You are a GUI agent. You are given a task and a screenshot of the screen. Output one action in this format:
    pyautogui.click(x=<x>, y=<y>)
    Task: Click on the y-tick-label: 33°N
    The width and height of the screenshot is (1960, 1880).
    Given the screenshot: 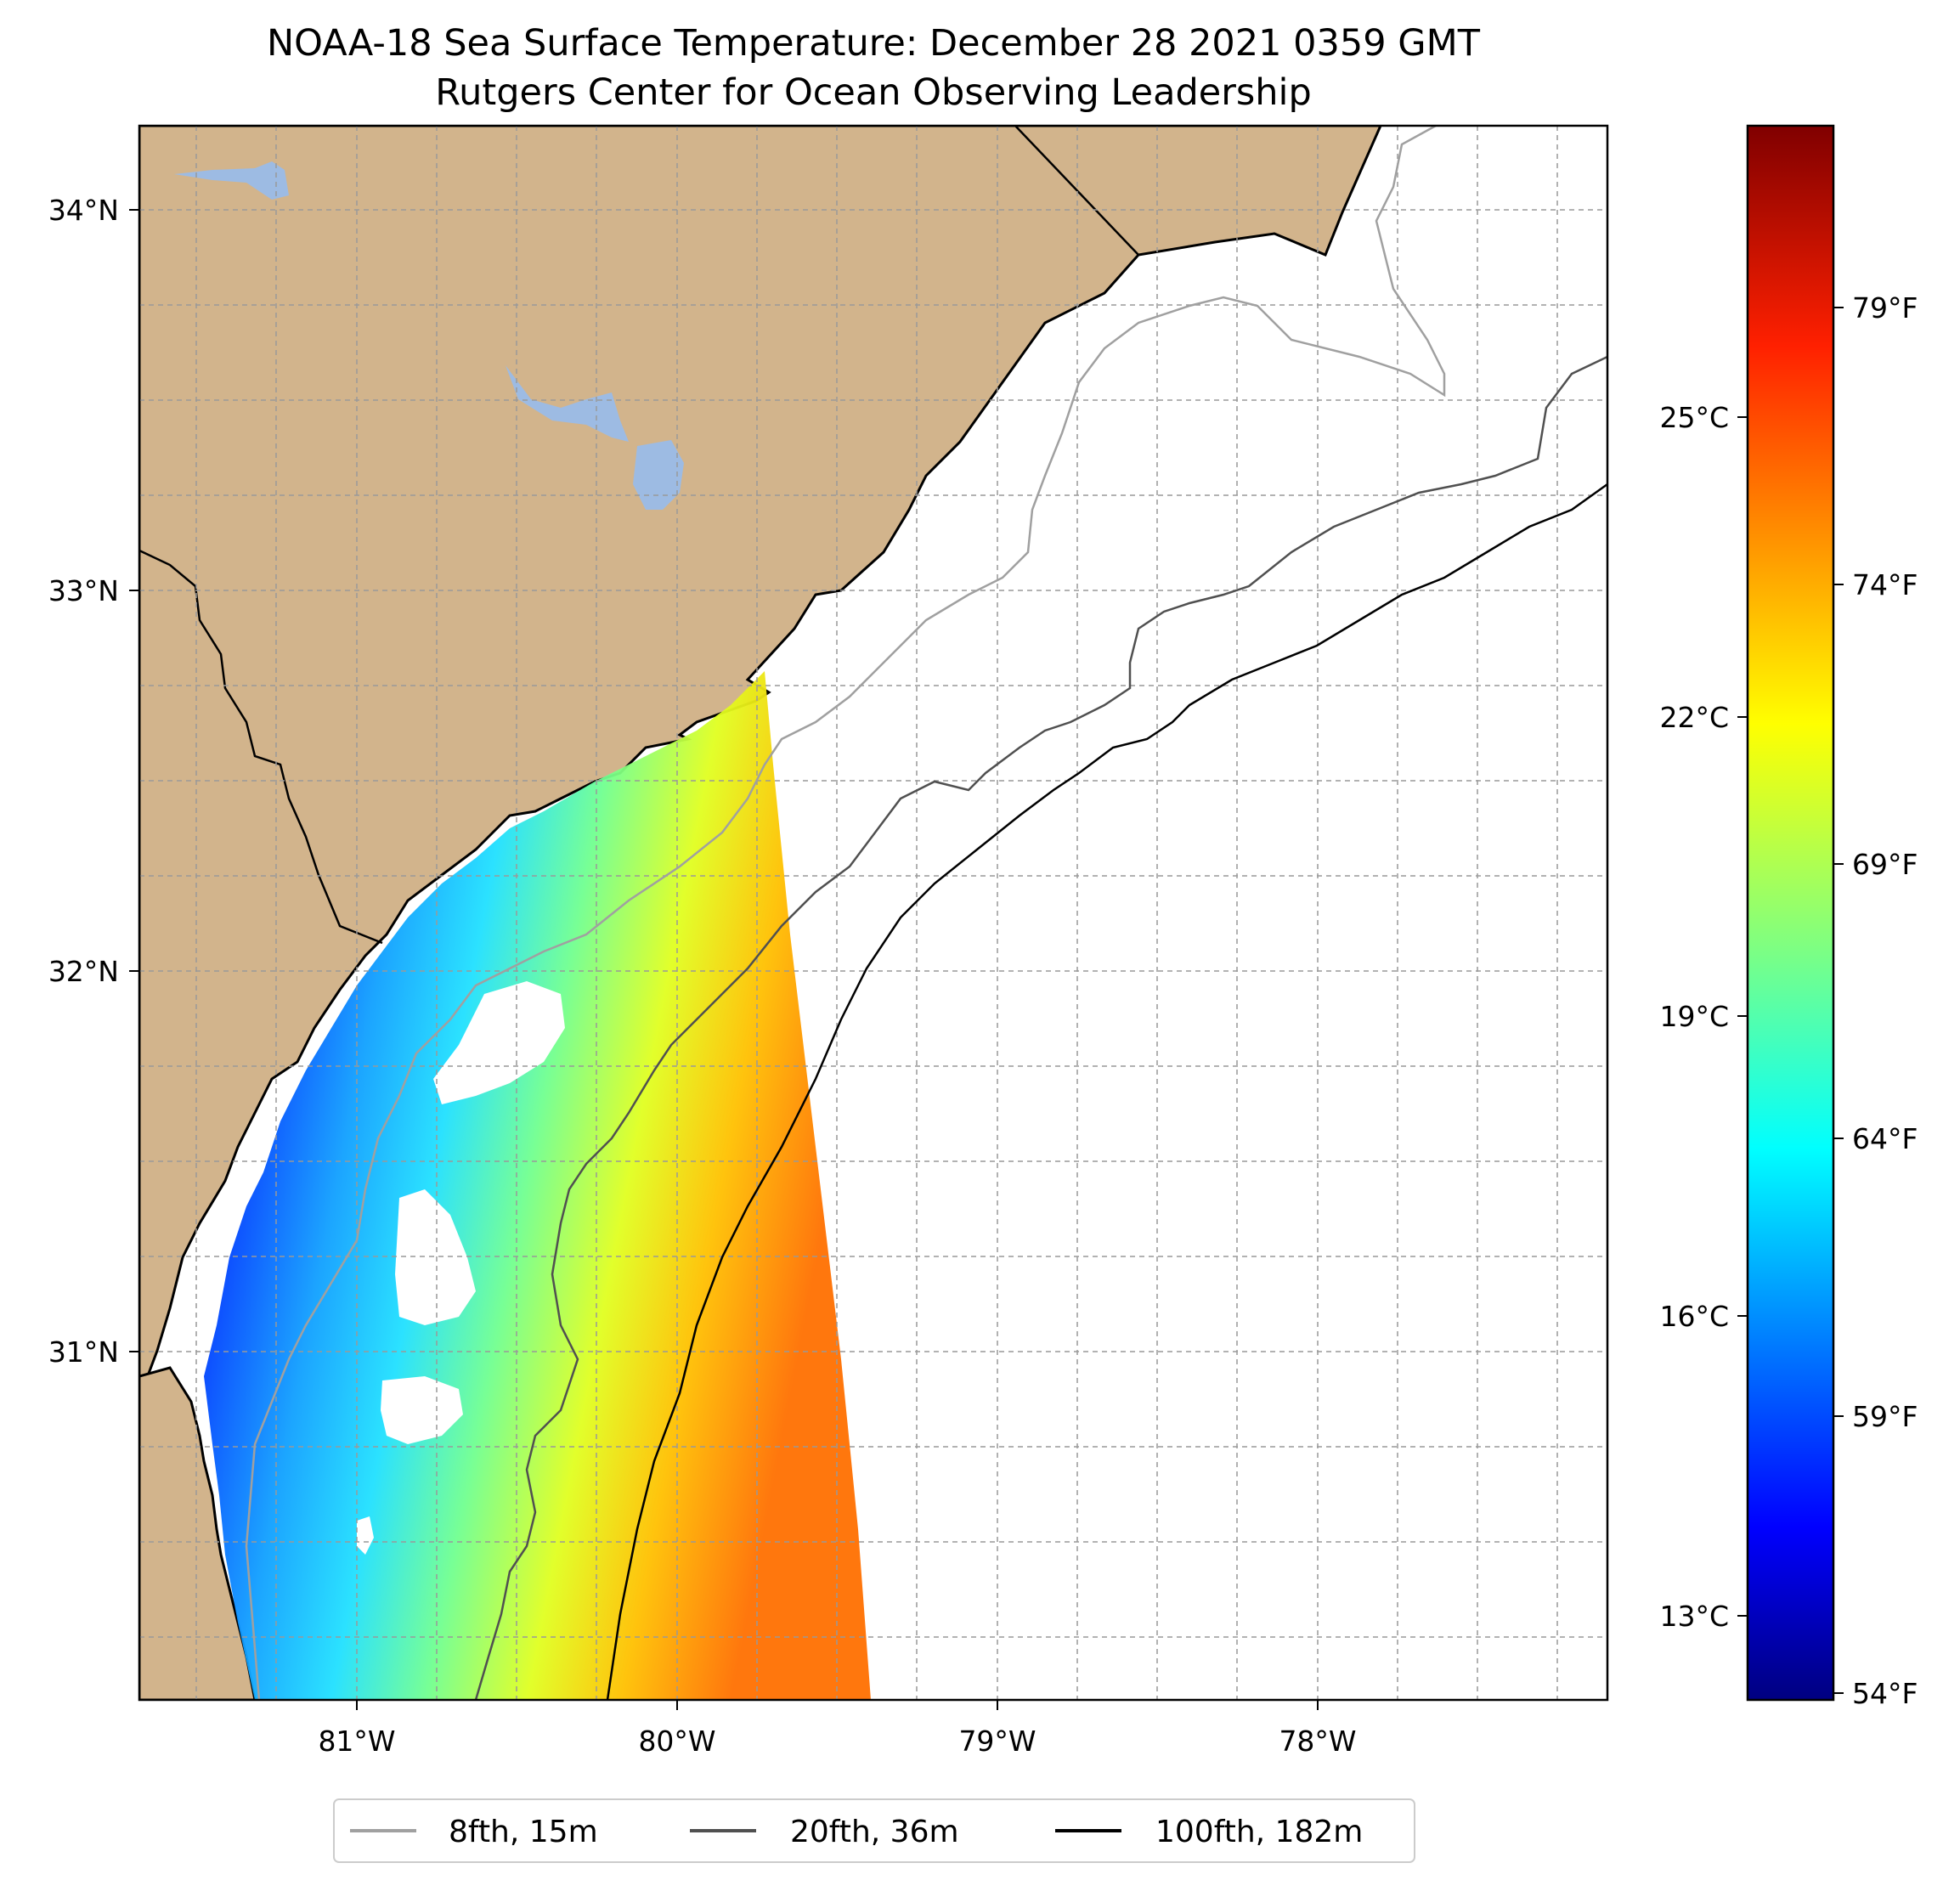 What is the action you would take?
    pyautogui.click(x=84, y=591)
    